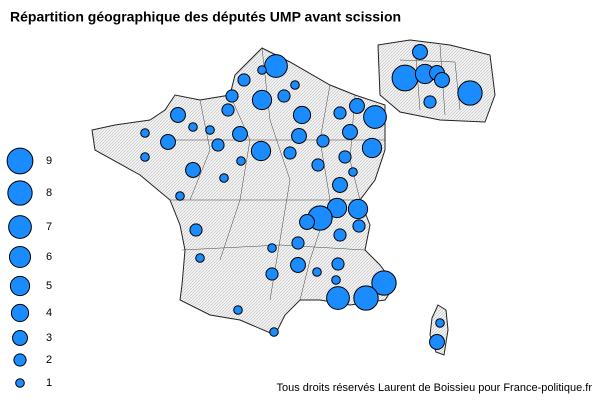 The width and height of the screenshot is (600, 400). What do you see at coordinates (49, 286) in the screenshot?
I see `legend-label: 5` at bounding box center [49, 286].